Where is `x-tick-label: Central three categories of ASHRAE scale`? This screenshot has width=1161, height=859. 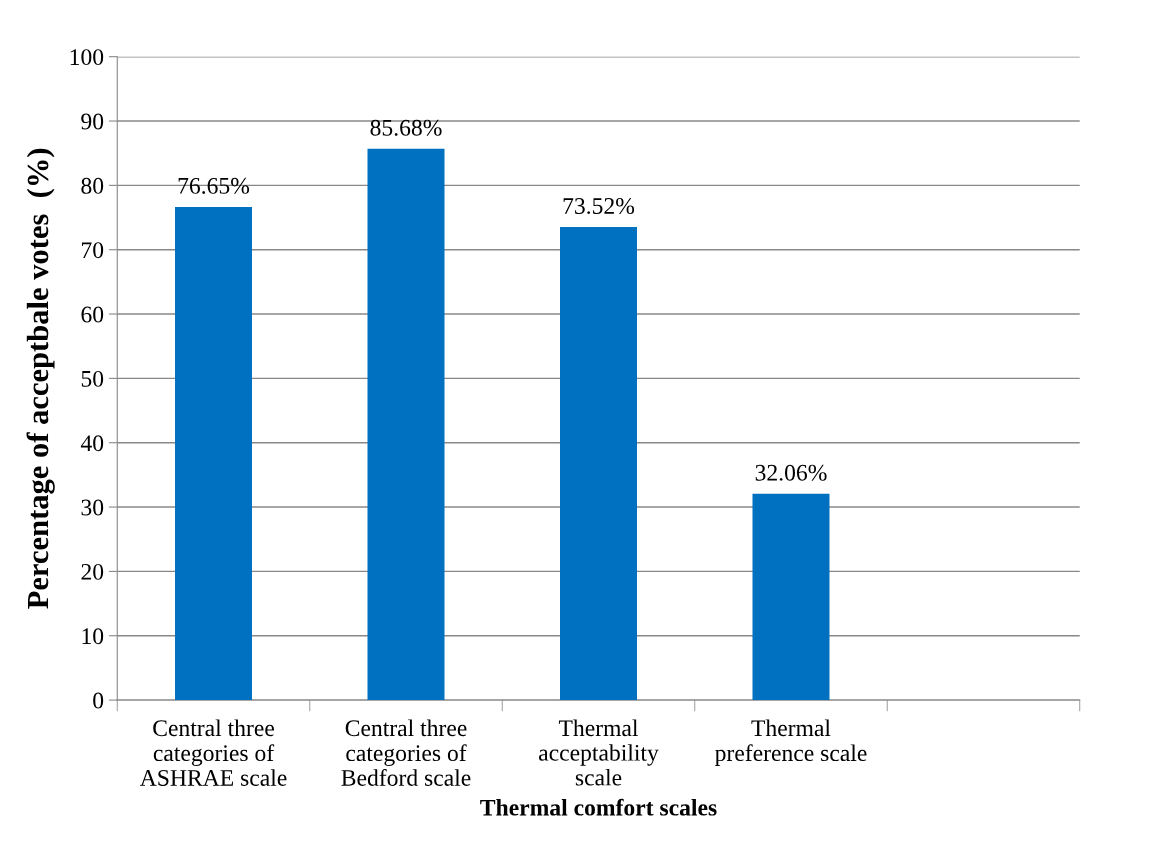 x-tick-label: Central three categories of ASHRAE scale is located at coordinates (213, 752).